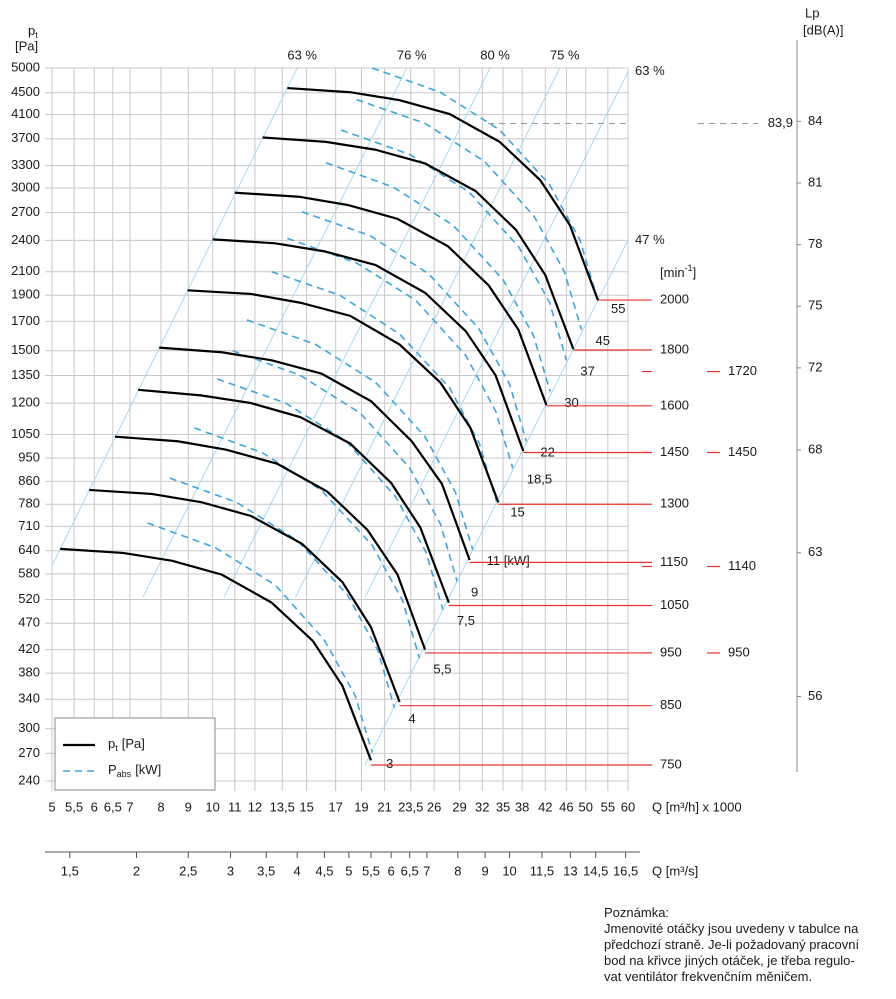 This screenshot has height=999, width=896. I want to click on y-tick-label: 1200, so click(25, 402).